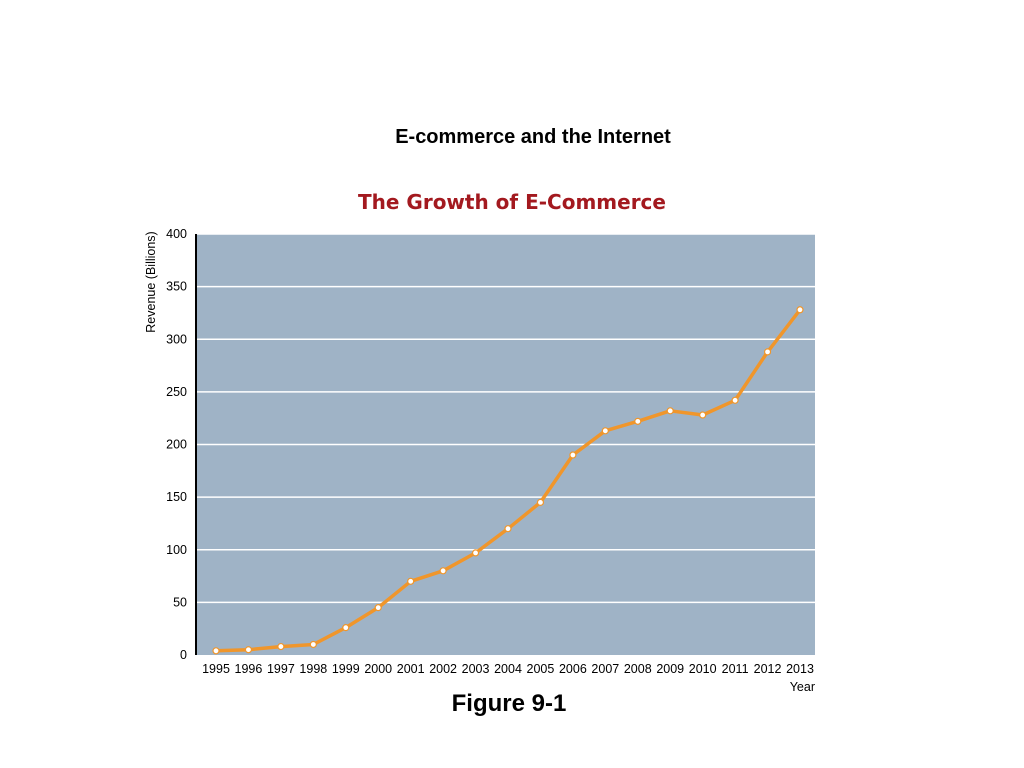  Describe the element at coordinates (216, 669) in the screenshot. I see `x-tick-label: 1995` at that location.